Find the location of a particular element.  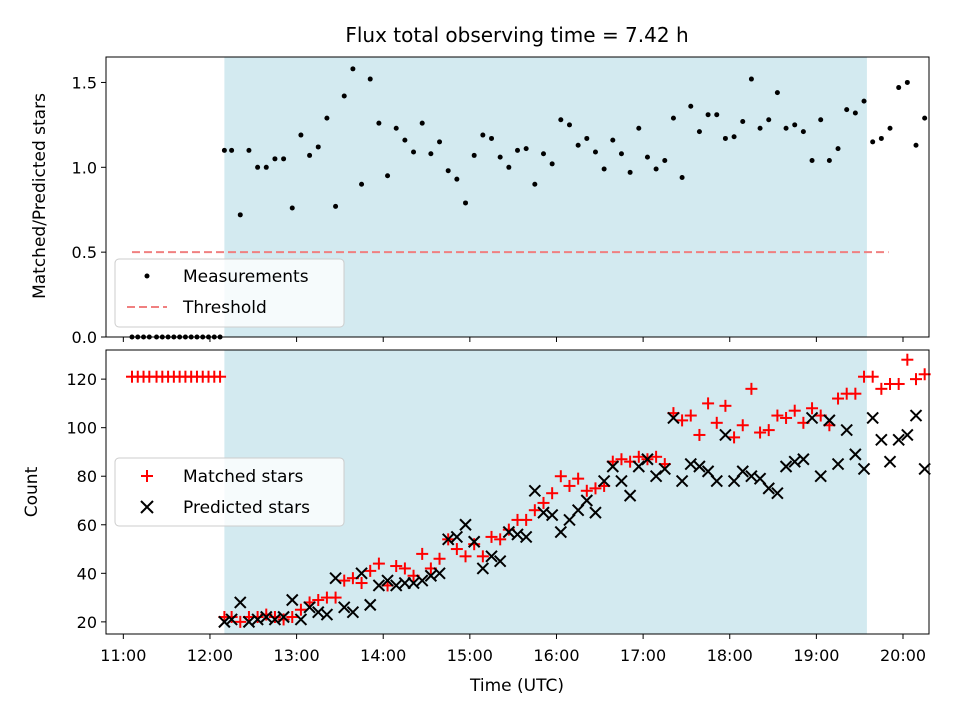

y-tick-label: 1.0 is located at coordinates (84, 167).